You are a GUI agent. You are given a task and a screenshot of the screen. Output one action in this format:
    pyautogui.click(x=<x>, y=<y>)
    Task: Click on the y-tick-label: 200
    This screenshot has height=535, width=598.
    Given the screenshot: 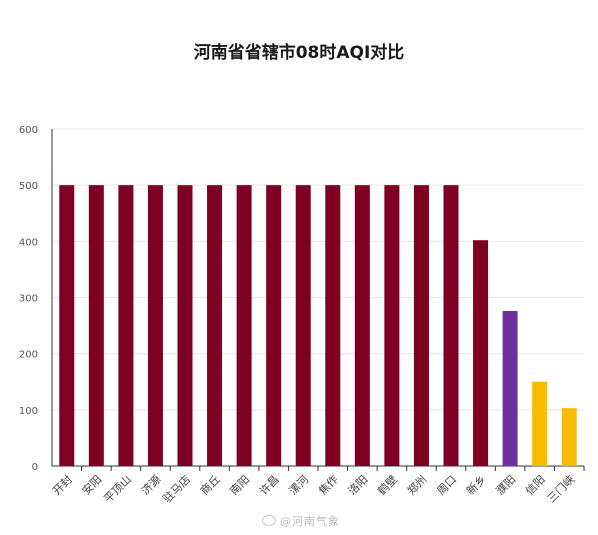 What is the action you would take?
    pyautogui.click(x=28, y=355)
    